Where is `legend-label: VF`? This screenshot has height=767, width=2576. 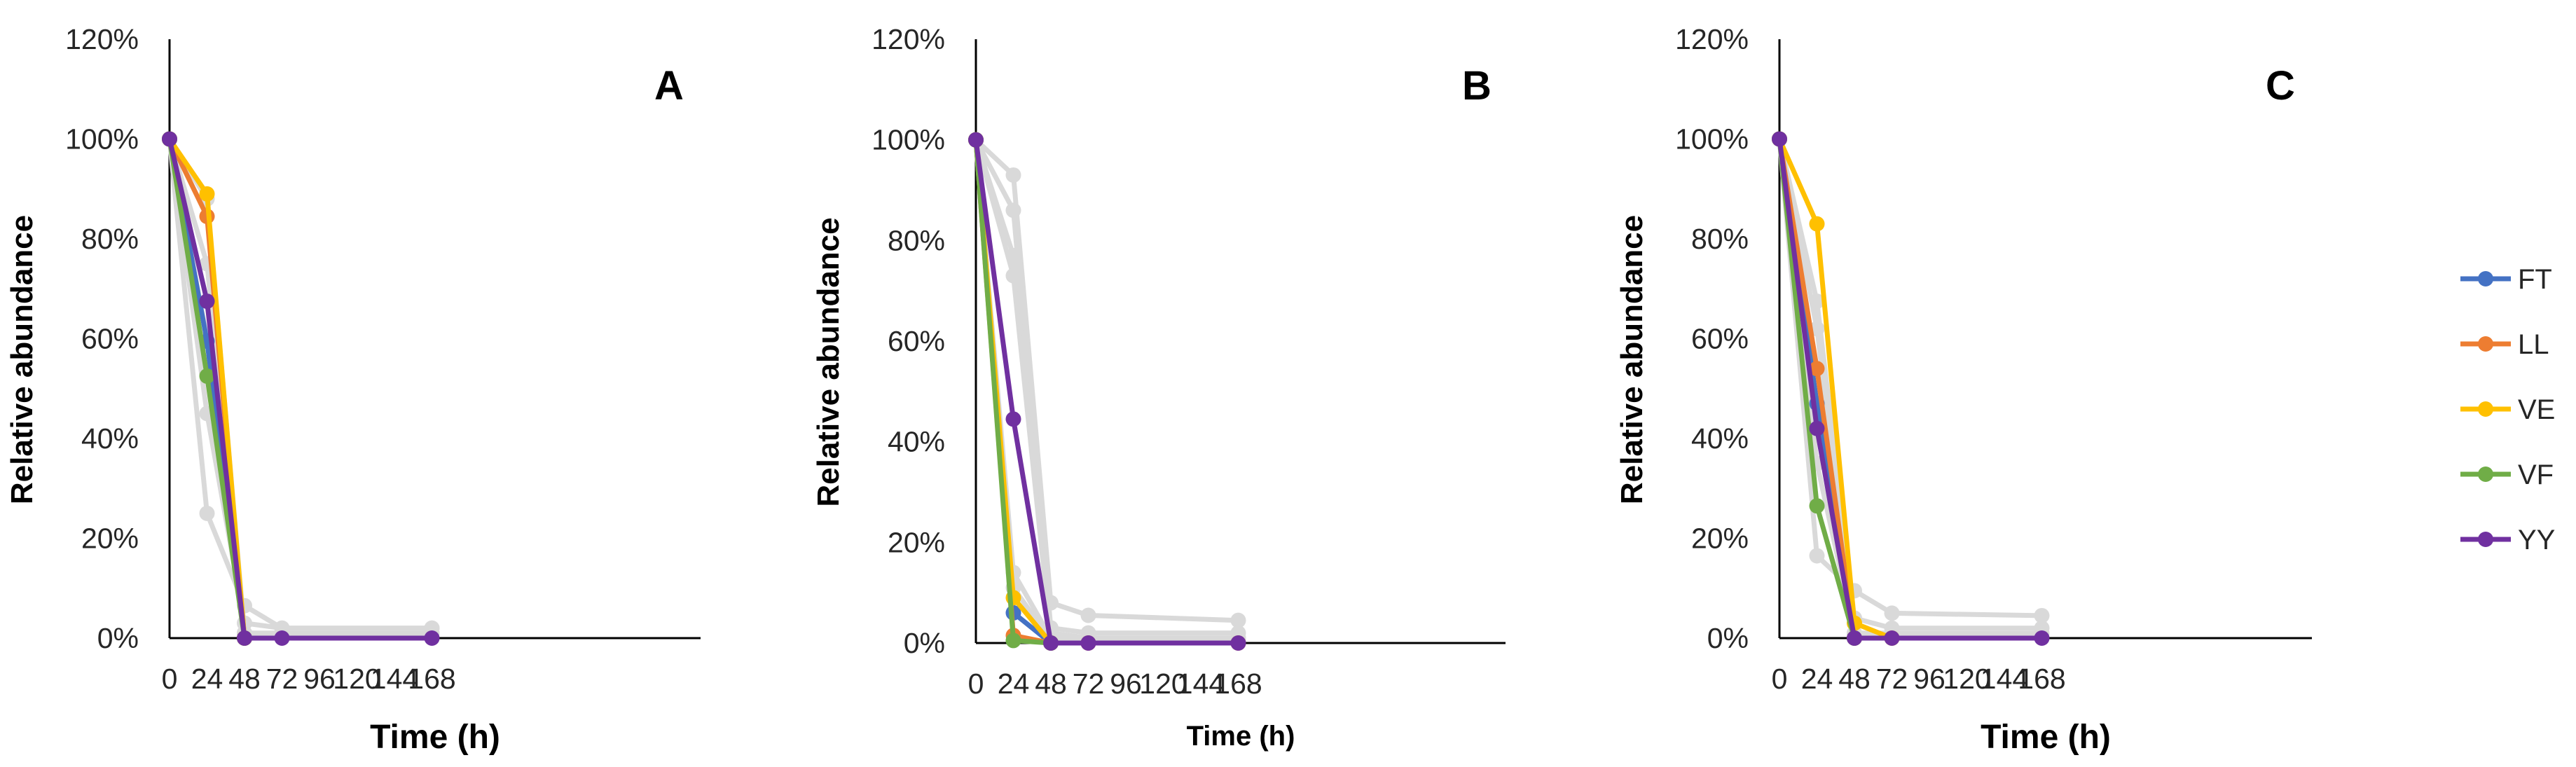
legend-label: VF is located at coordinates (2536, 474).